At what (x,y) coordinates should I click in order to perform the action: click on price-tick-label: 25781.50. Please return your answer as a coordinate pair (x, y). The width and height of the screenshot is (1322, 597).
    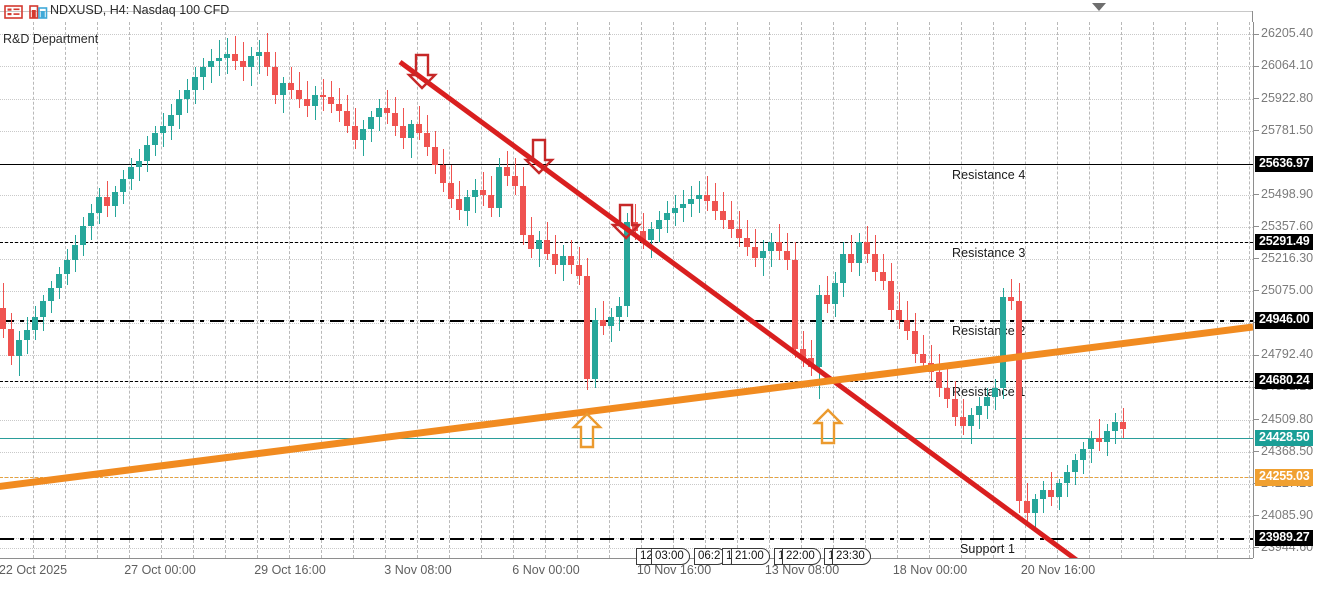
    Looking at the image, I should click on (1283, 130).